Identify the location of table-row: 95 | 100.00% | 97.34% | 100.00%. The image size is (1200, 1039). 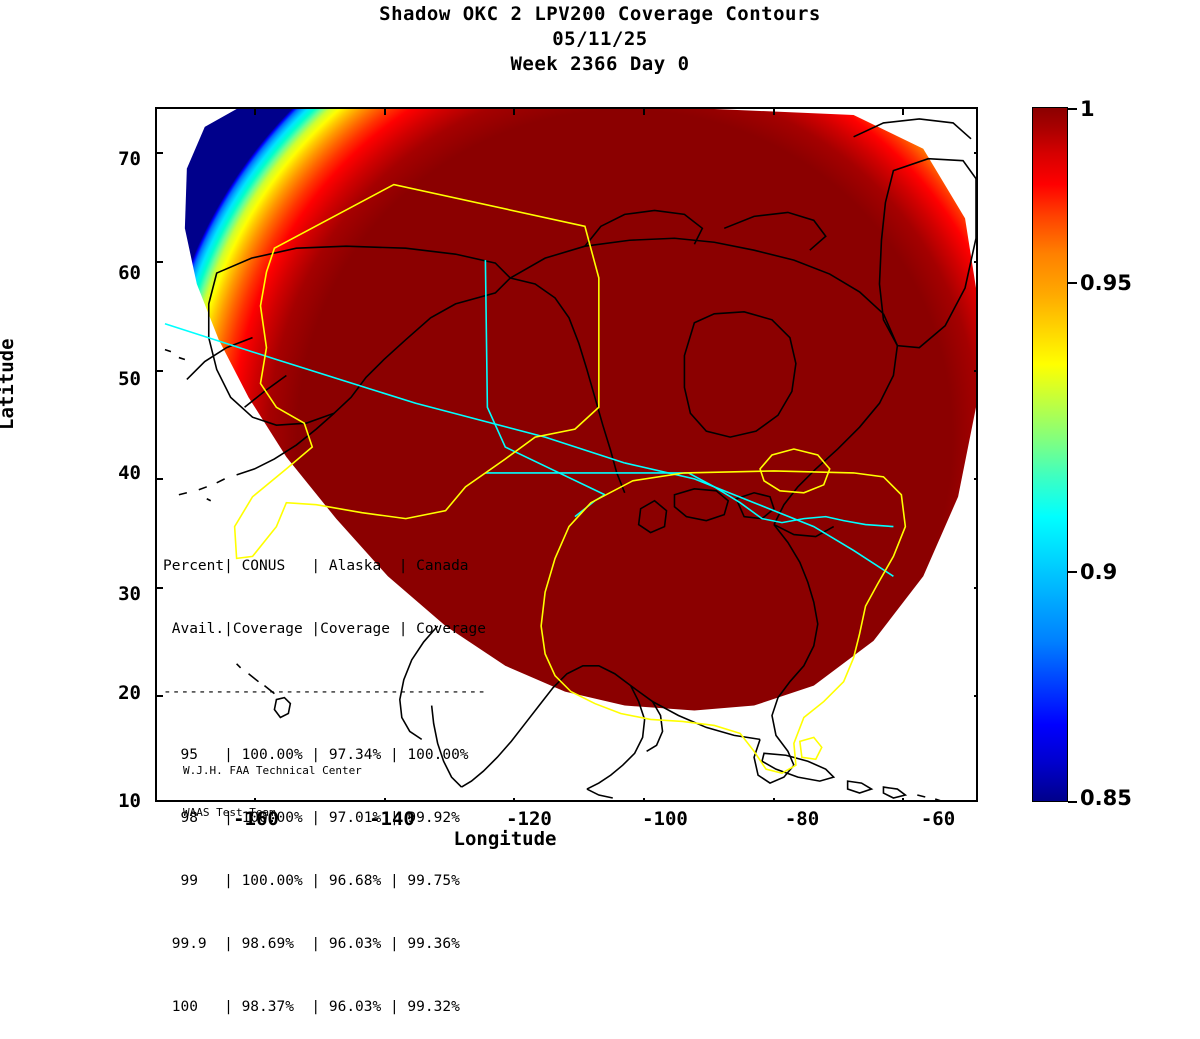
(316, 755).